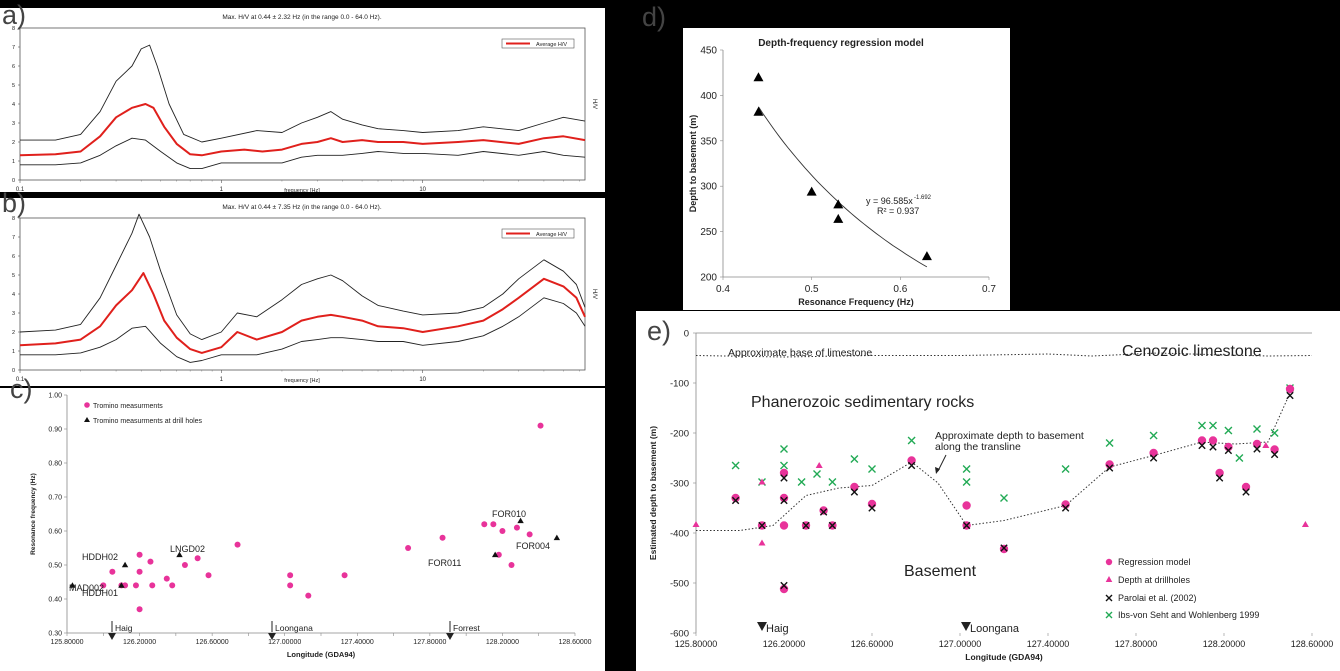  I want to click on place-label: Forrest, so click(467, 628).